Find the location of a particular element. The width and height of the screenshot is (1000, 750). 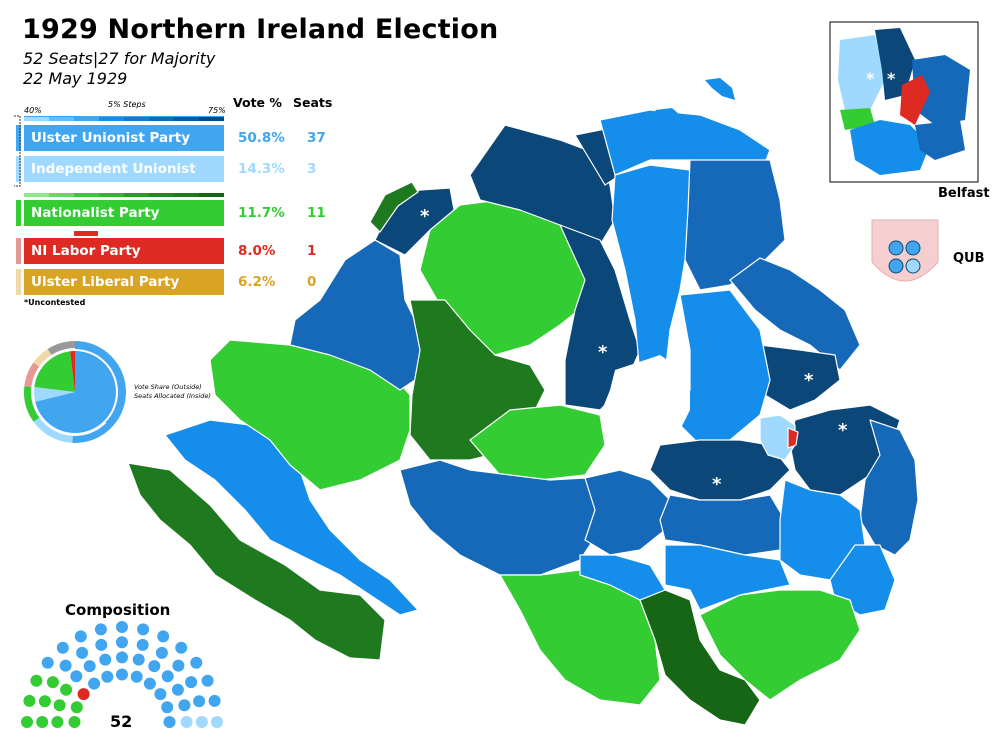

composition-hemicycle is located at coordinates (122, 674).